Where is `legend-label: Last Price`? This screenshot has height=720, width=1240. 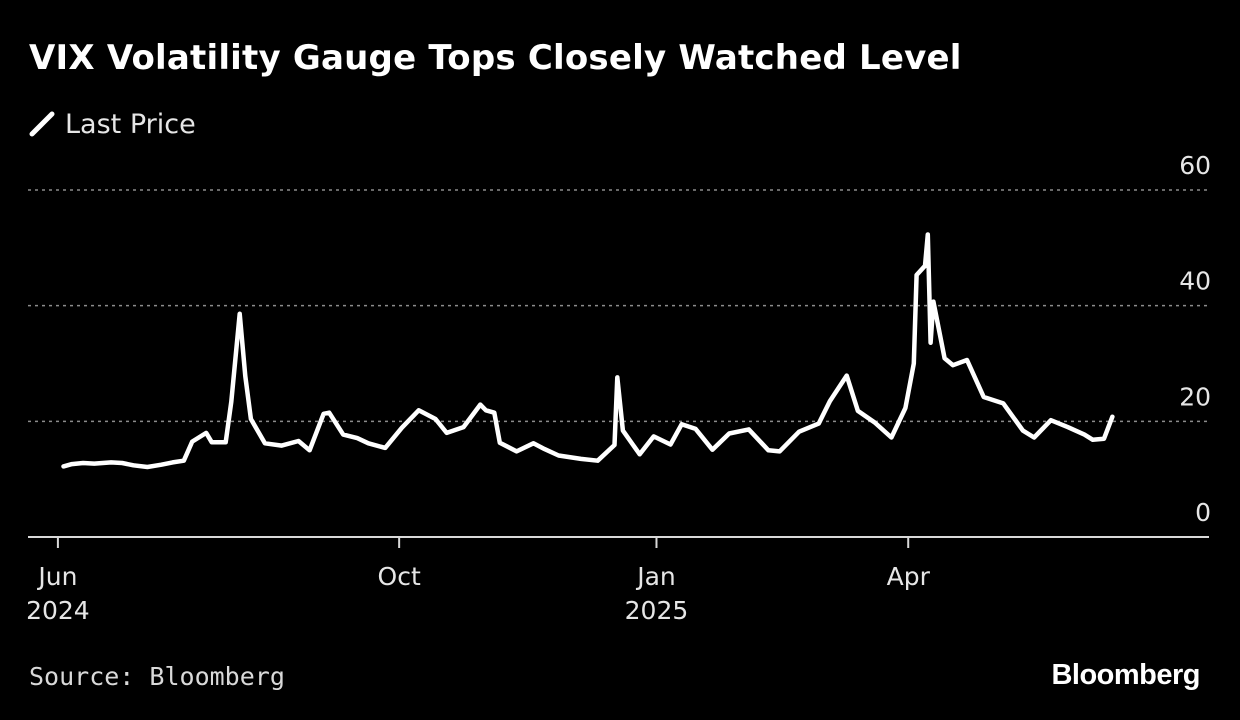 legend-label: Last Price is located at coordinates (130, 124).